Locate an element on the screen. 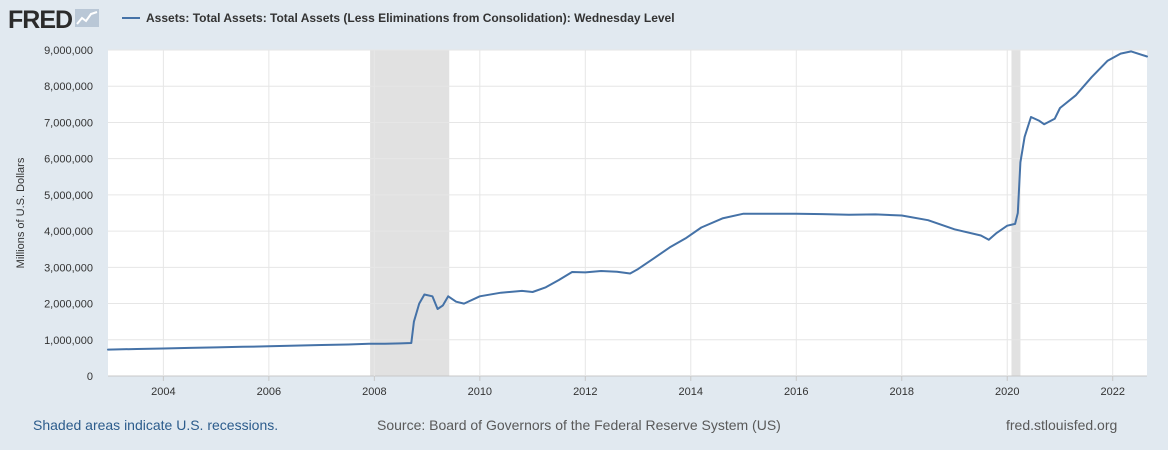 The image size is (1168, 450). y-axis-label: Millions of U.S. Dollars is located at coordinates (21, 212).